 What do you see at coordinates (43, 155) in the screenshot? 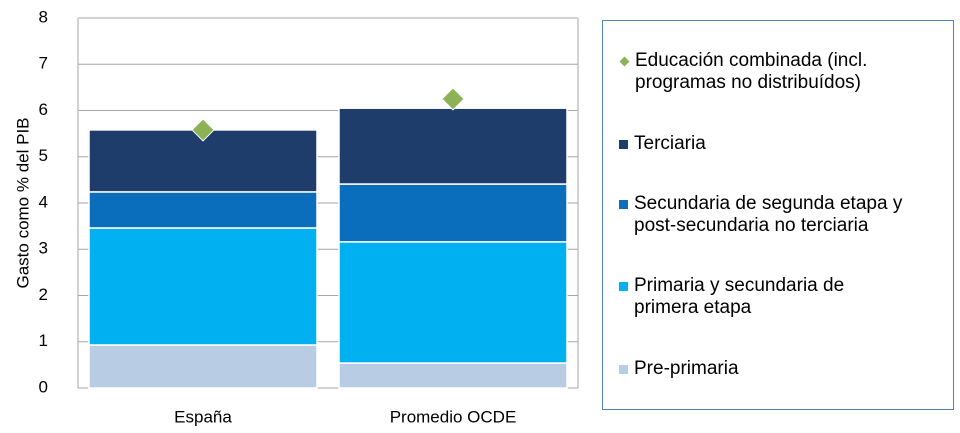
I see `y-tick-label: 5` at bounding box center [43, 155].